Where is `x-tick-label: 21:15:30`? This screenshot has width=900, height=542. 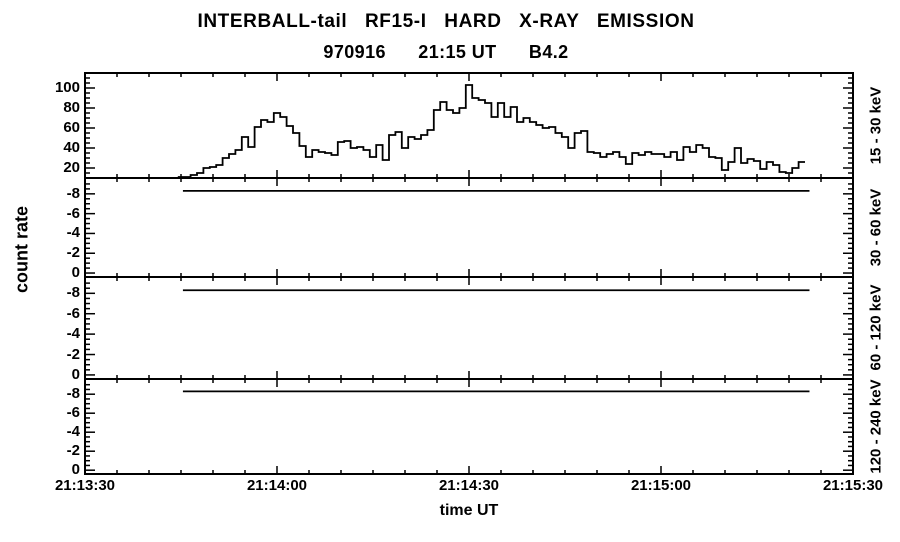
x-tick-label: 21:15:30 is located at coordinates (853, 485).